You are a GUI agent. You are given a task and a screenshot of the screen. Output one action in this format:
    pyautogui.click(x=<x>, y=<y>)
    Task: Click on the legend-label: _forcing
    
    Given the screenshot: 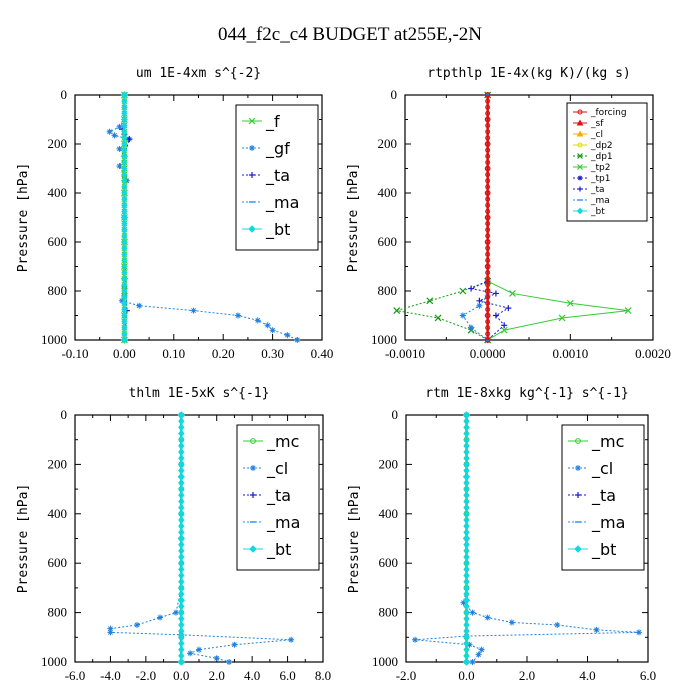 What is the action you would take?
    pyautogui.click(x=608, y=113)
    